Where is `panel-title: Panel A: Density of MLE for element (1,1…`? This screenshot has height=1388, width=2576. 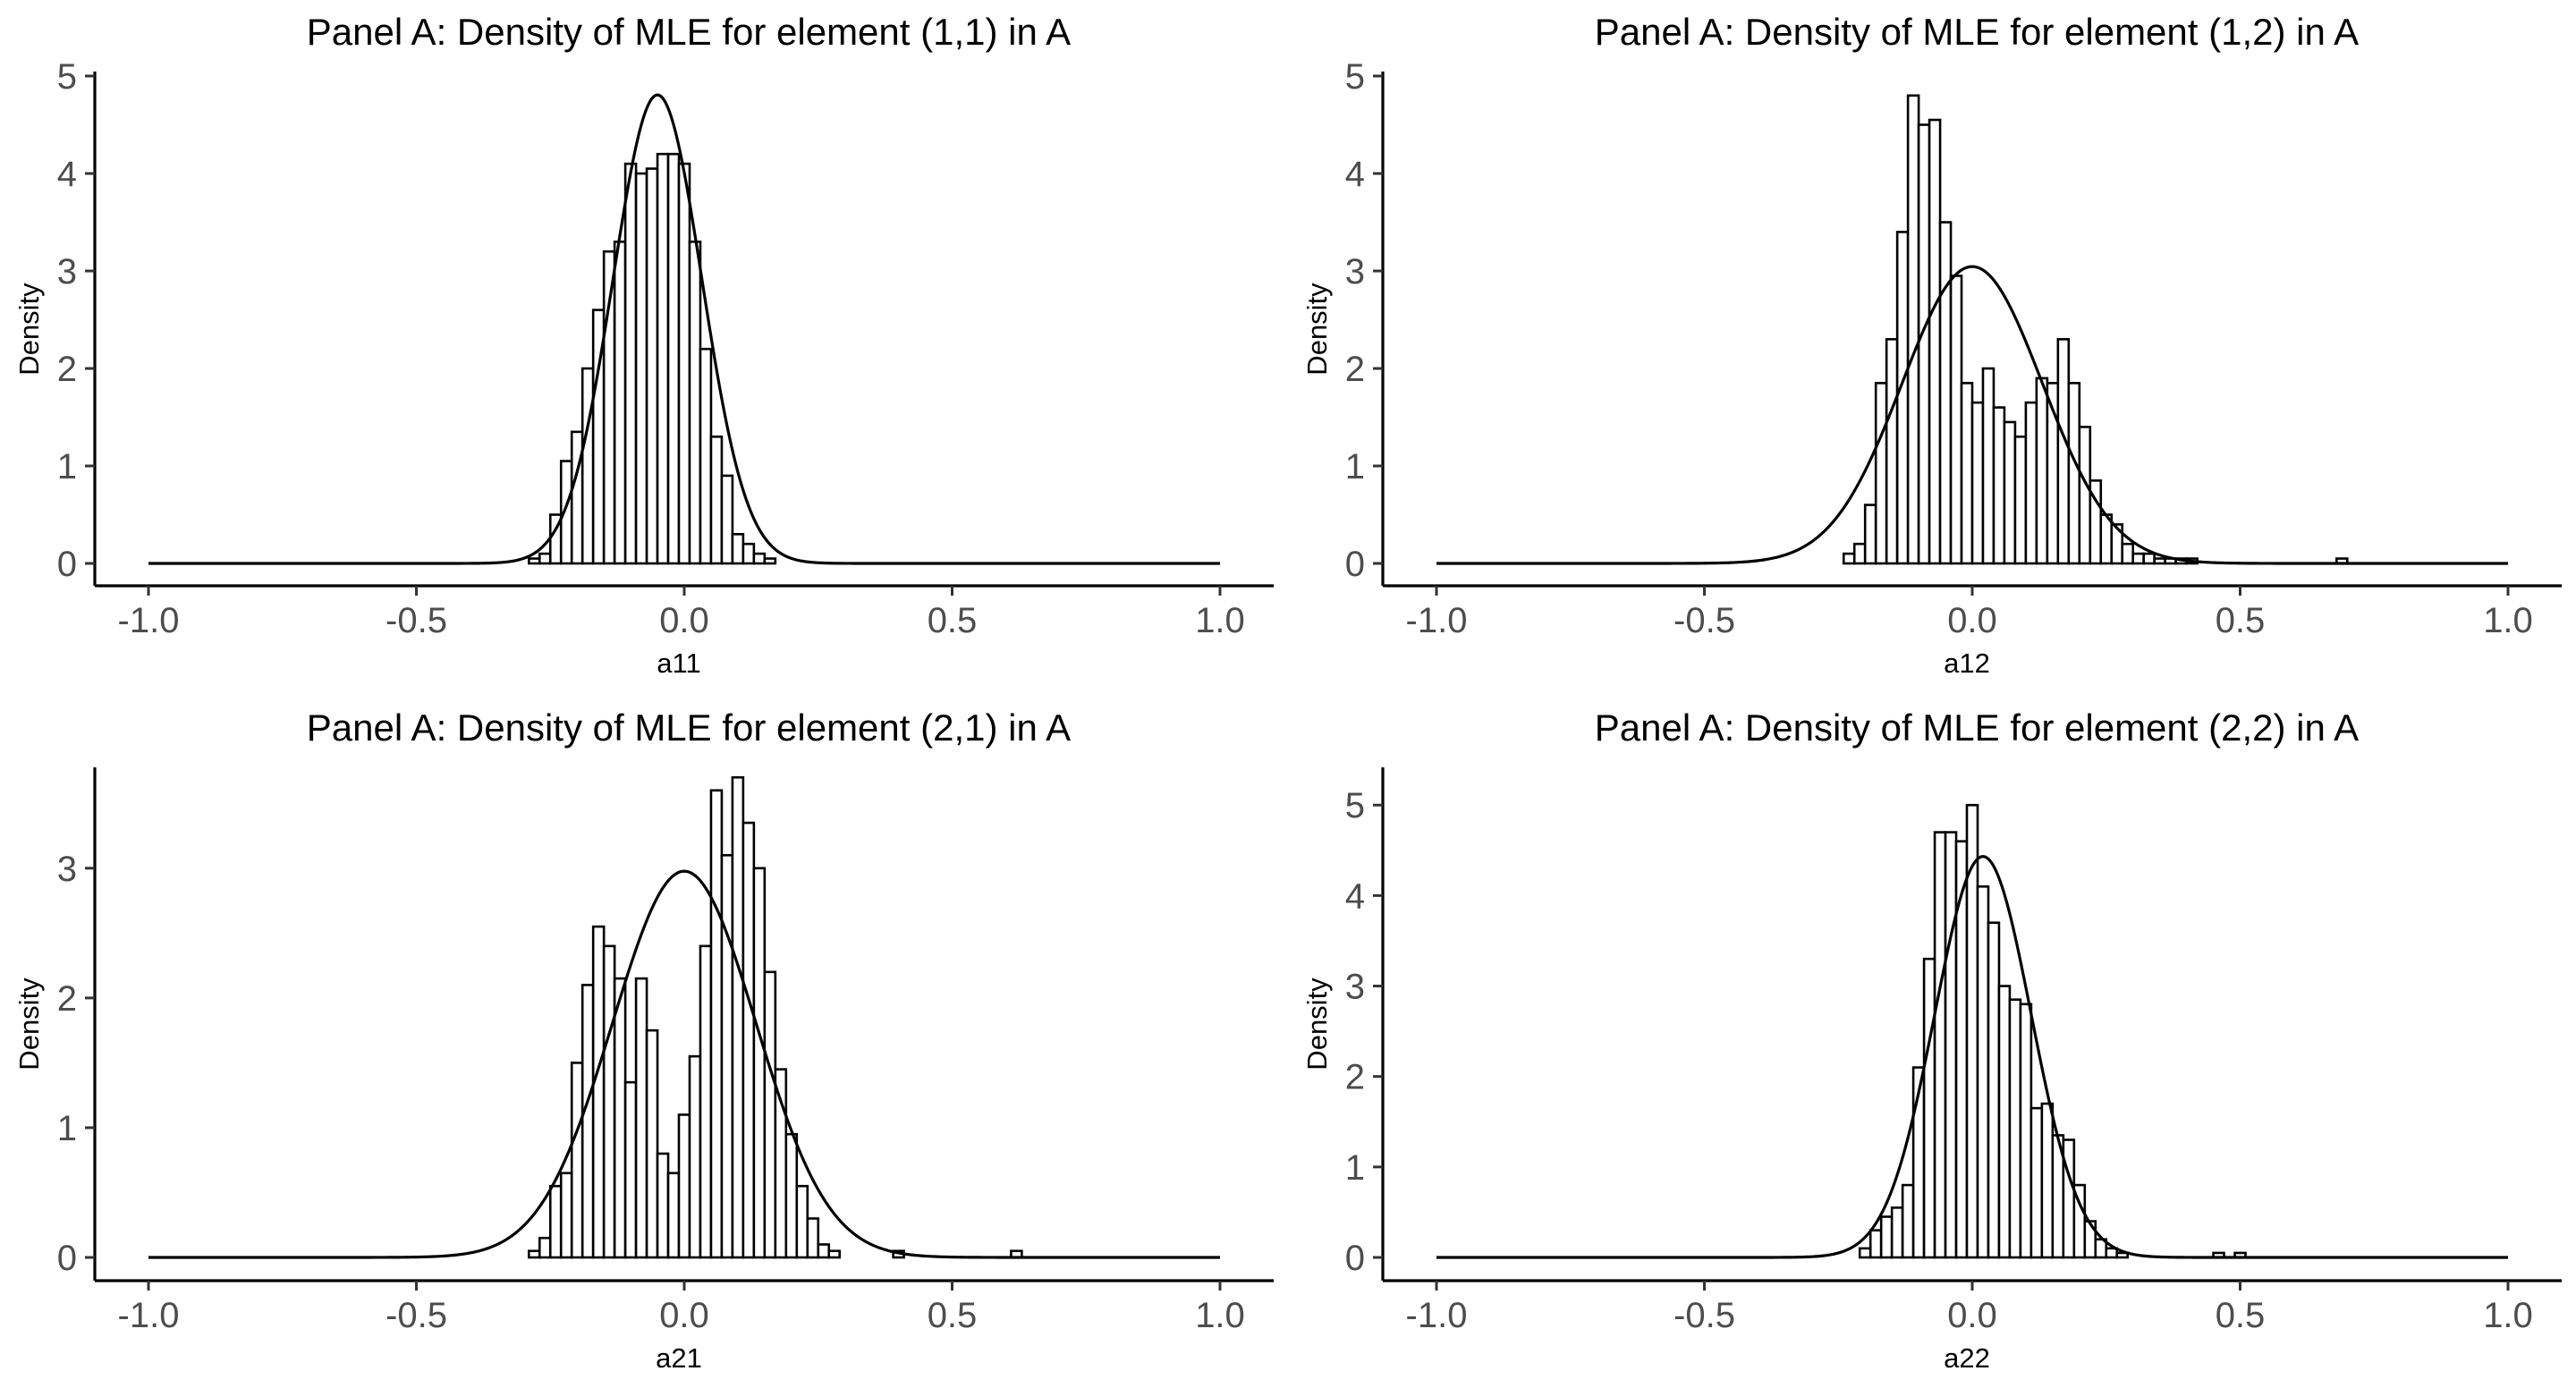 panel-title: Panel A: Density of MLE for element (1,1… is located at coordinates (689, 32).